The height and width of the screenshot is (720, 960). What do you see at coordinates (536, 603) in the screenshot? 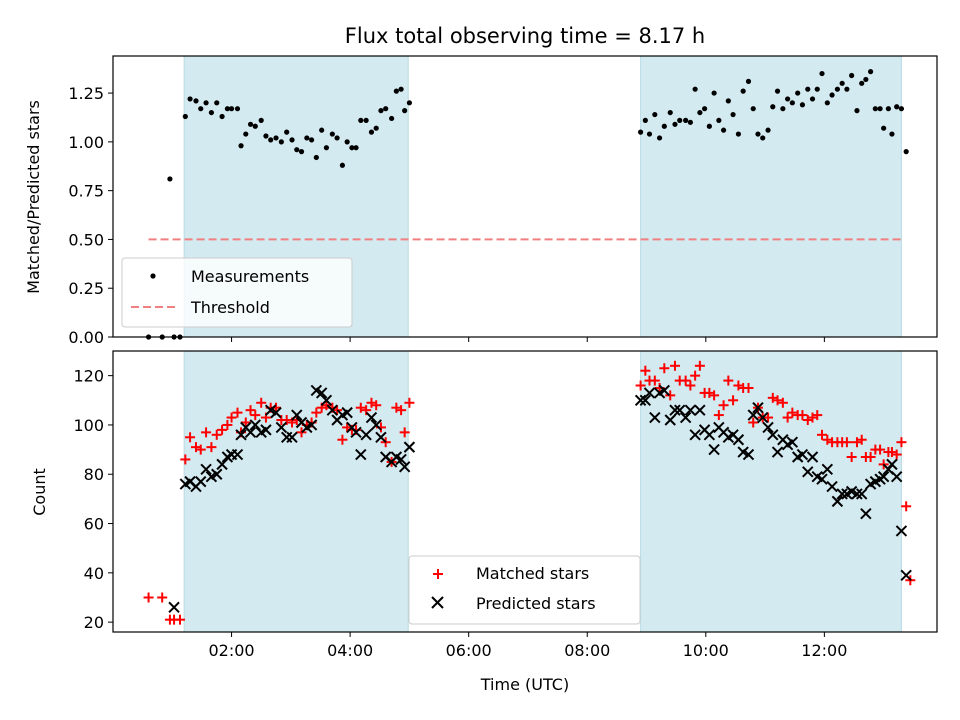
I see `legend-predicted-label: Predicted stars` at bounding box center [536, 603].